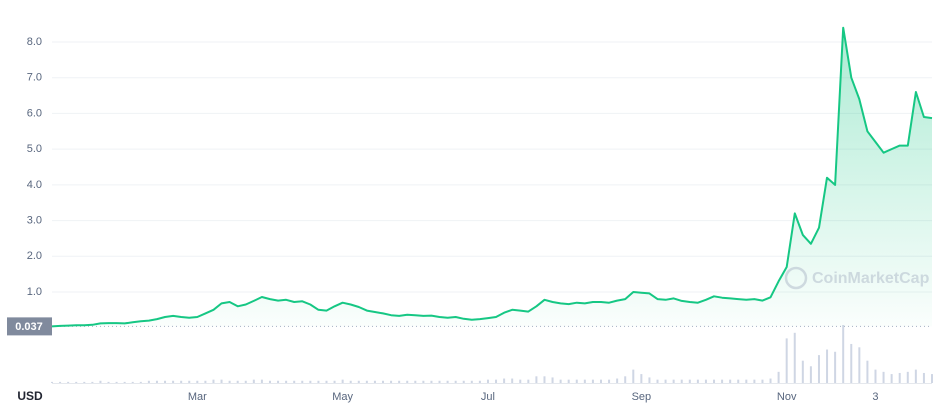 The width and height of the screenshot is (945, 417). What do you see at coordinates (472, 398) in the screenshot?
I see `x-axis-band` at bounding box center [472, 398].